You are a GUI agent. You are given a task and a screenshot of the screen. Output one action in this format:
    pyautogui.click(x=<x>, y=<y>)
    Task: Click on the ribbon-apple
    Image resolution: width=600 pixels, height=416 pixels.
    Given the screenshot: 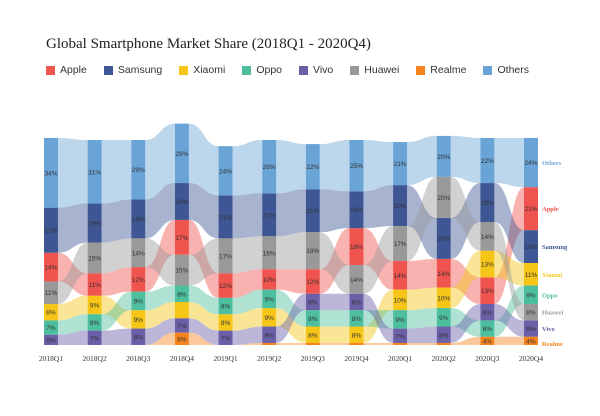 What is the action you would take?
    pyautogui.click(x=291, y=281)
    